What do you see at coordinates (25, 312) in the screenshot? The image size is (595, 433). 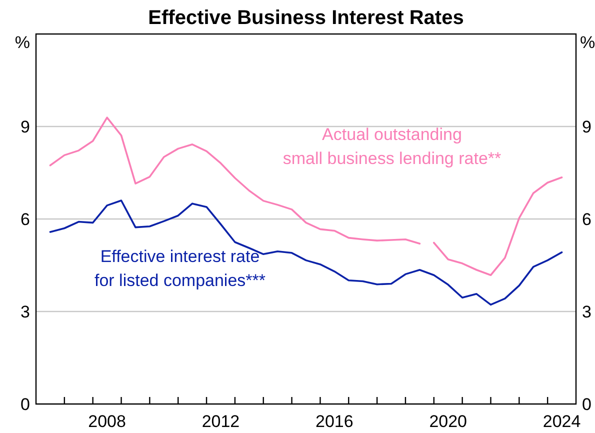 I see `y-tick-label: 3` at bounding box center [25, 312].